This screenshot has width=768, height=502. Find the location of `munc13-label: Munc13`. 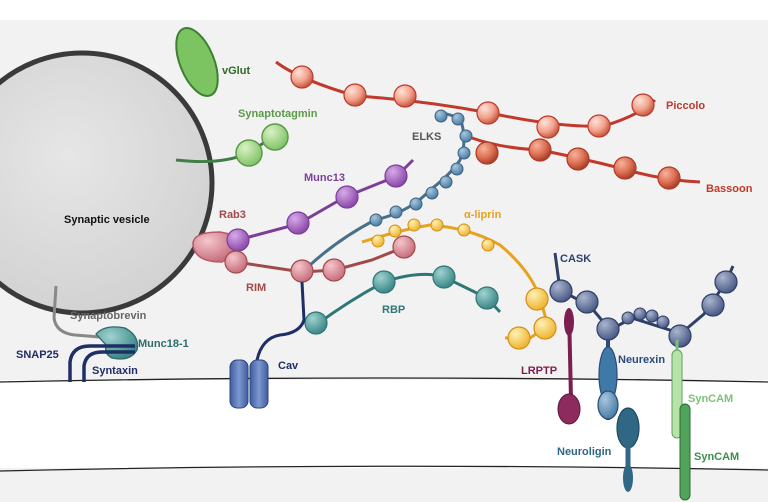

munc13-label: Munc13 is located at coordinates (324, 178).